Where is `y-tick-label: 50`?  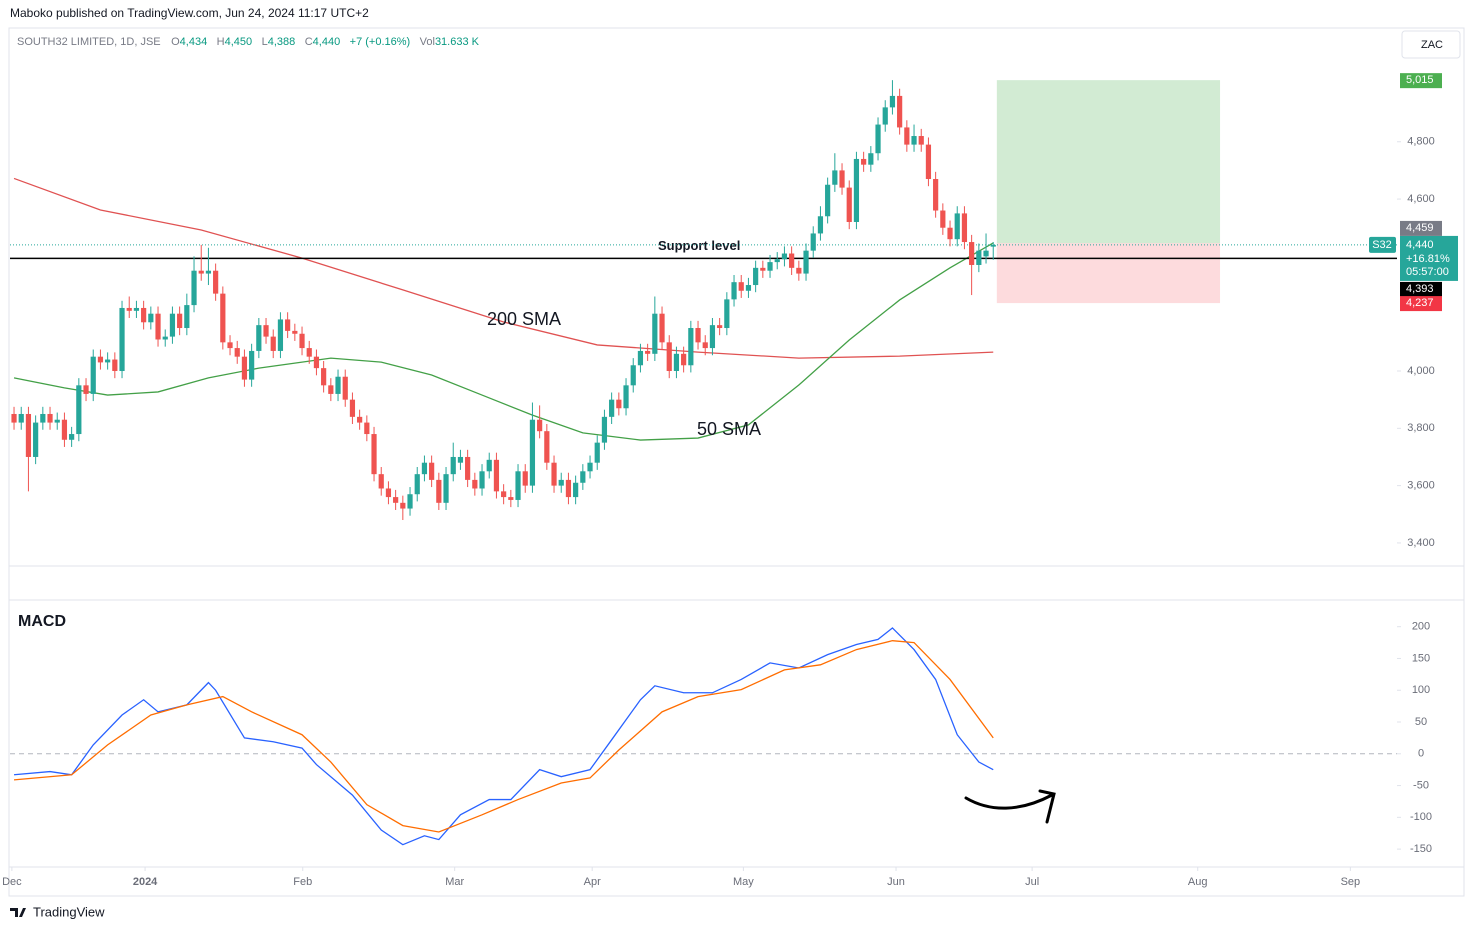
y-tick-label: 50 is located at coordinates (1421, 722).